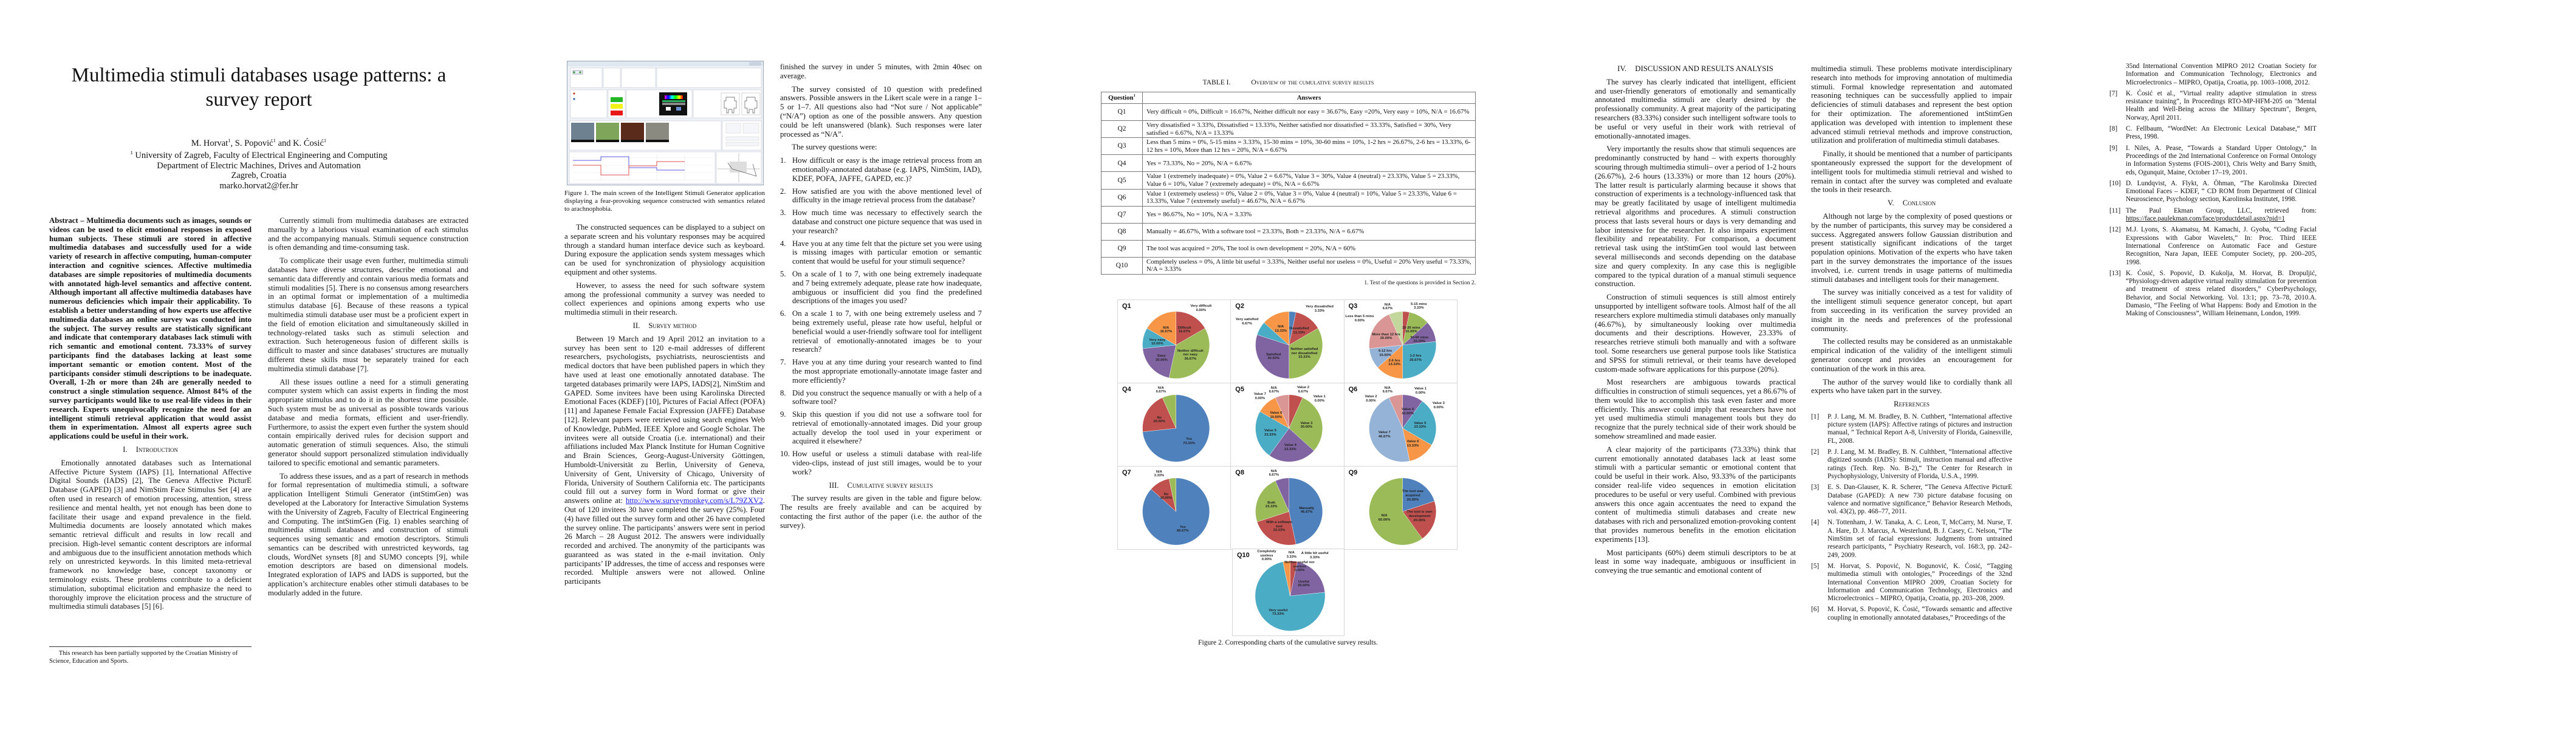 The height and width of the screenshot is (729, 2576). What do you see at coordinates (1166, 332) in the screenshot?
I see `slice-label-value: 16.67%` at bounding box center [1166, 332].